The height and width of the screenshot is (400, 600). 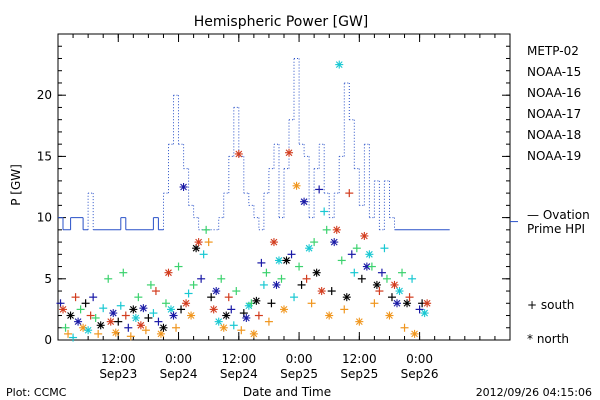 What do you see at coordinates (553, 51) in the screenshot?
I see `legend-entry: METP-02` at bounding box center [553, 51].